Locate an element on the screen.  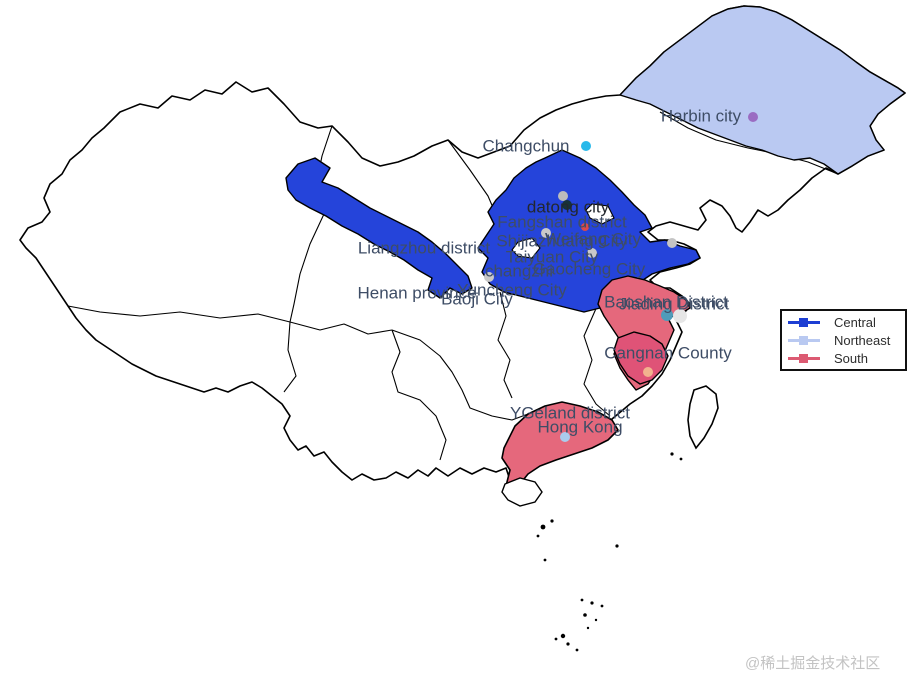
henan-province-label: Henan province is located at coordinates (417, 293).